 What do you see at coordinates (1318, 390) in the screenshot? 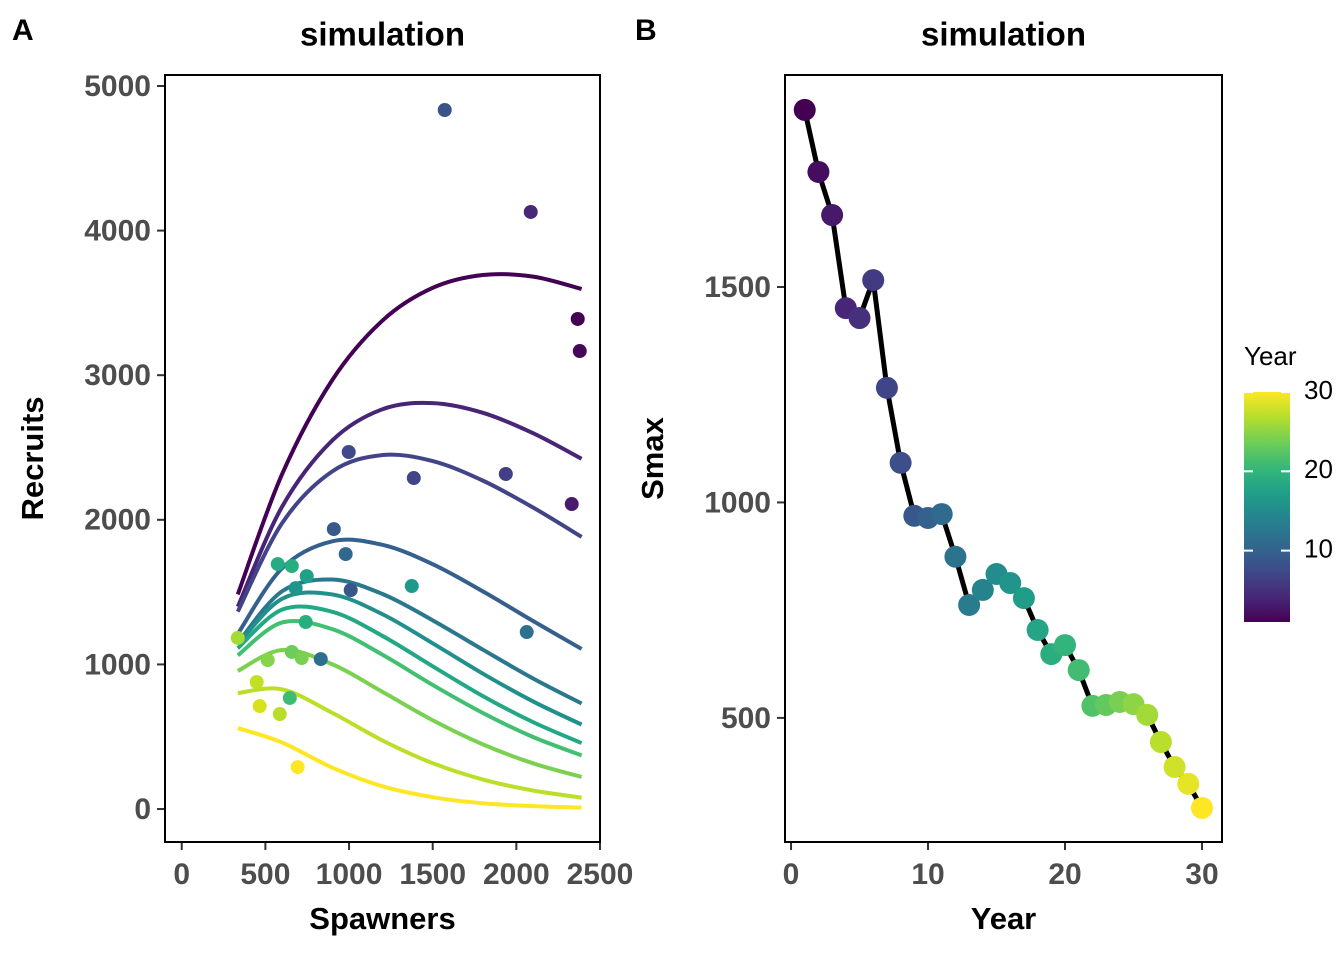
I see `colorbar-label: 30` at bounding box center [1318, 390].